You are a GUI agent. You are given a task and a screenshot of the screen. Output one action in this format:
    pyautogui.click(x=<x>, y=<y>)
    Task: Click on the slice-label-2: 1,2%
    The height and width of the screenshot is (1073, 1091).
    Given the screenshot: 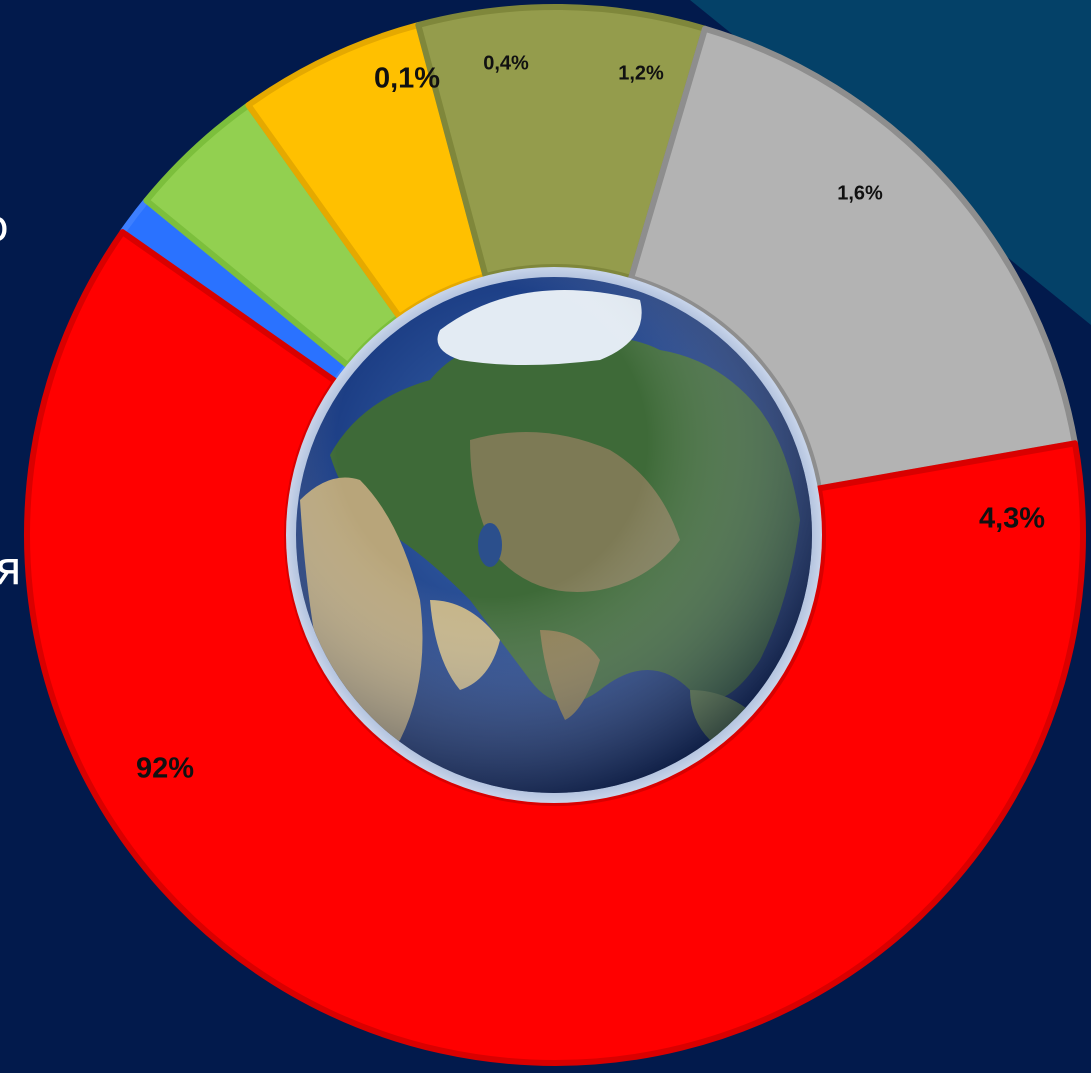 What is the action you would take?
    pyautogui.click(x=641, y=73)
    